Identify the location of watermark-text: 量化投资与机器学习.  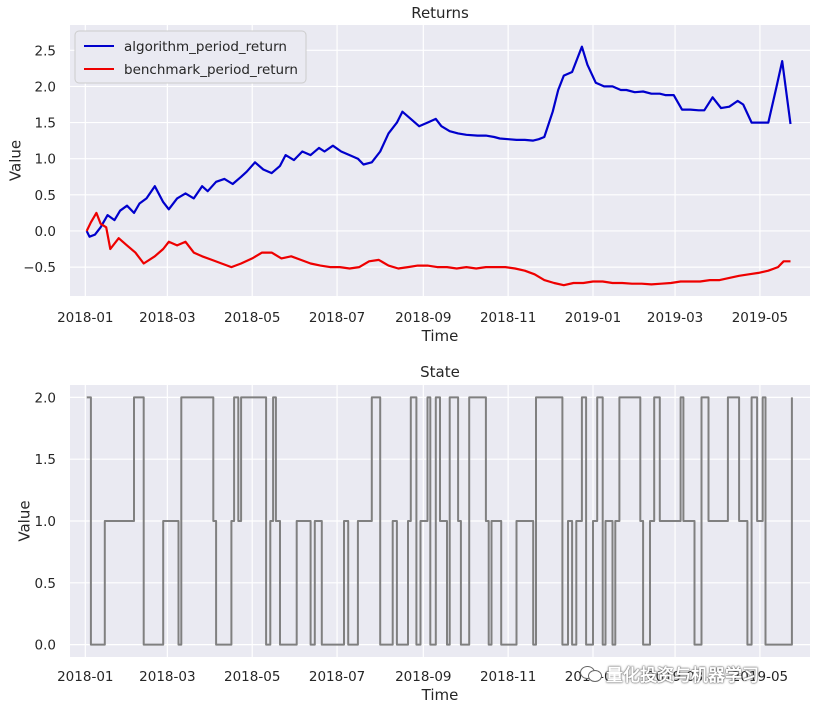
(682, 675).